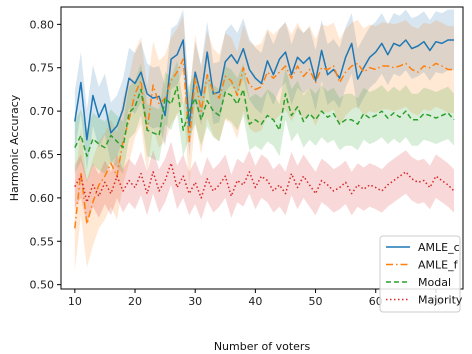 The height and width of the screenshot is (354, 472). What do you see at coordinates (438, 265) in the screenshot?
I see `legend-label-amle-f: AMLE_f` at bounding box center [438, 265].